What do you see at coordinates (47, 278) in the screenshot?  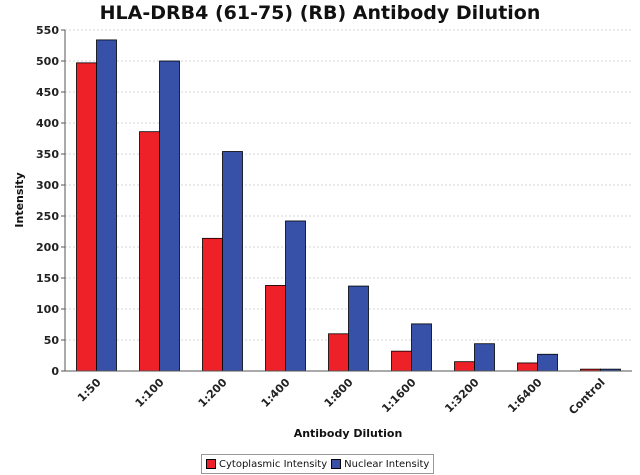 I see `y-tick-label: 150` at bounding box center [47, 278].